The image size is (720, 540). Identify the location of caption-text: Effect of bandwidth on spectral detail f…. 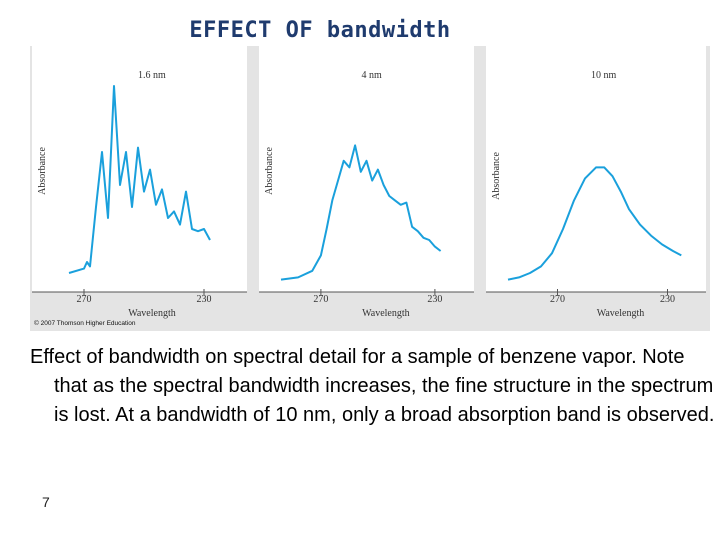
(372, 386).